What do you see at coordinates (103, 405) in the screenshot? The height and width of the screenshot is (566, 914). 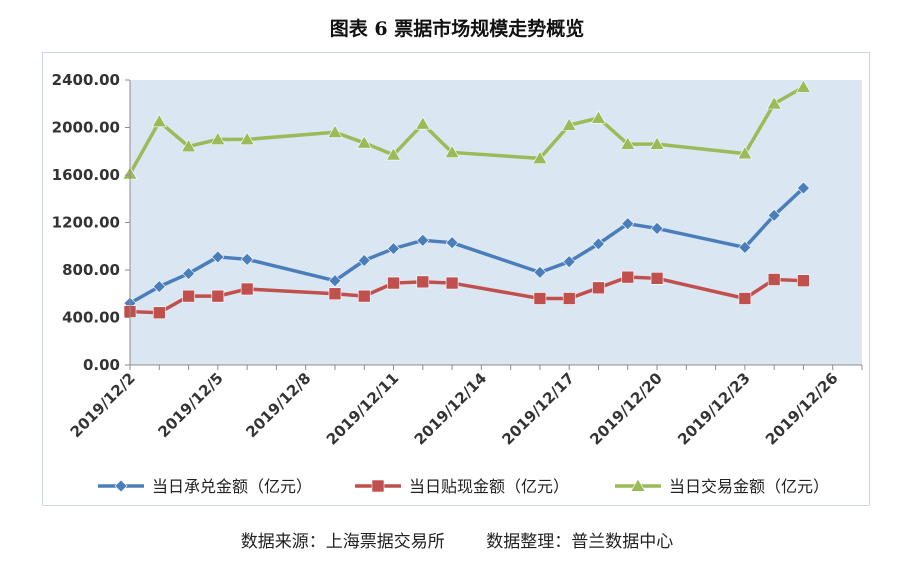 I see `x-tick-label: 2019/12/2` at bounding box center [103, 405].